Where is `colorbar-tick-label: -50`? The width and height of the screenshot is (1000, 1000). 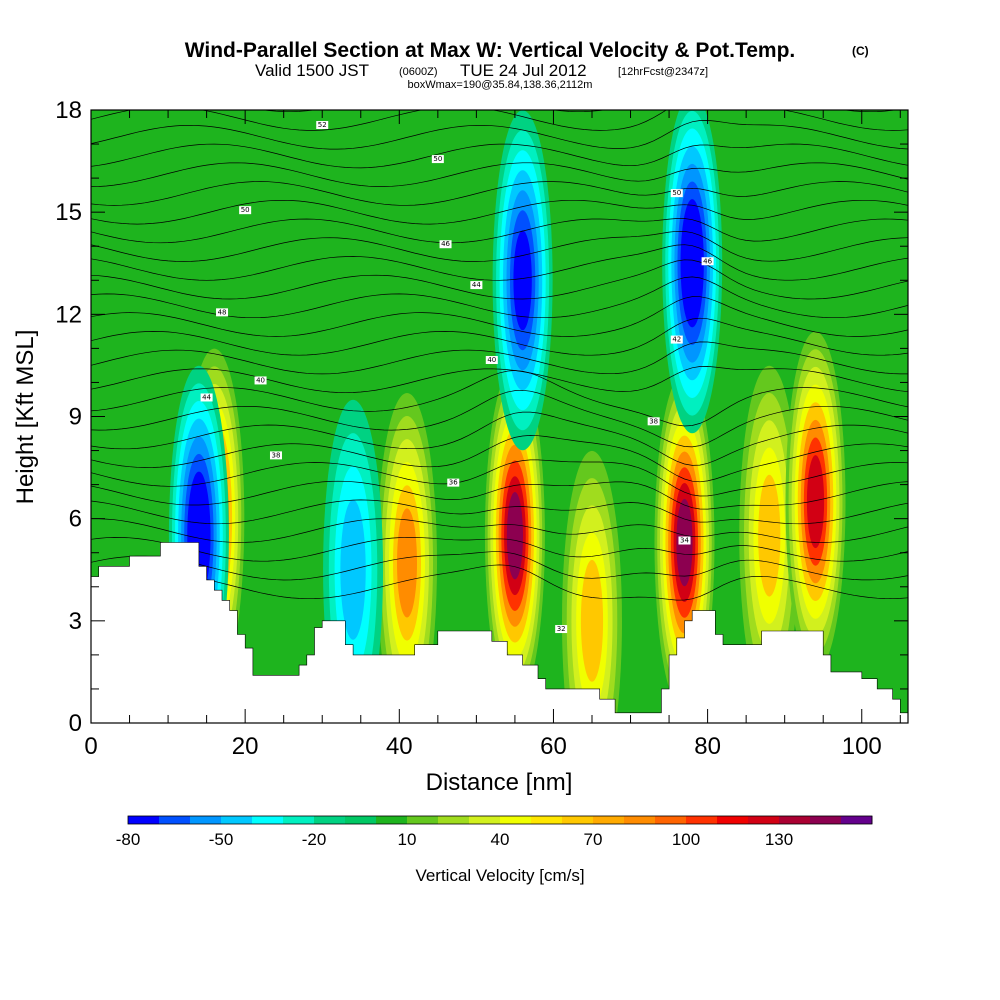
colorbar-tick-label: -50 is located at coordinates (221, 839).